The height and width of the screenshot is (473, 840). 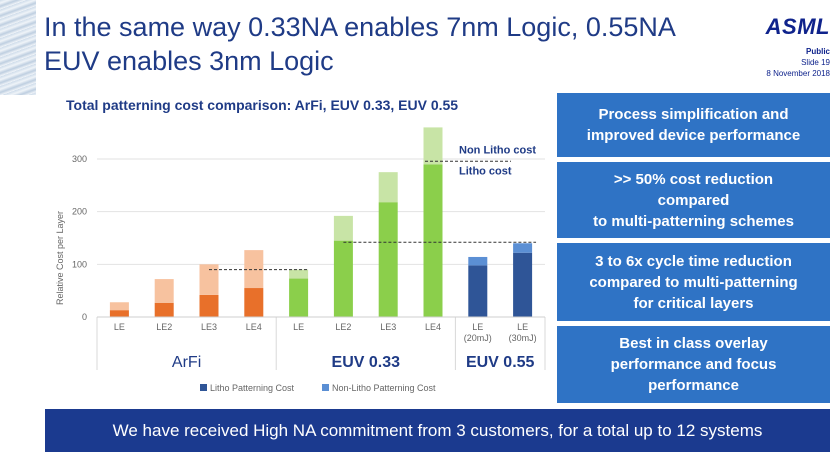 What do you see at coordinates (693, 303) in the screenshot?
I see `panel-3-line-3: for critical layers` at bounding box center [693, 303].